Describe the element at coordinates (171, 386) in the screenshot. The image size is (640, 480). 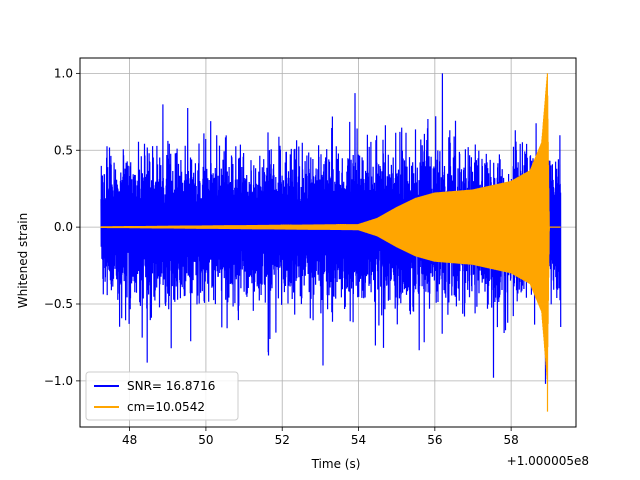
I see `legend-entry-0: SNR= 16.8716` at that location.